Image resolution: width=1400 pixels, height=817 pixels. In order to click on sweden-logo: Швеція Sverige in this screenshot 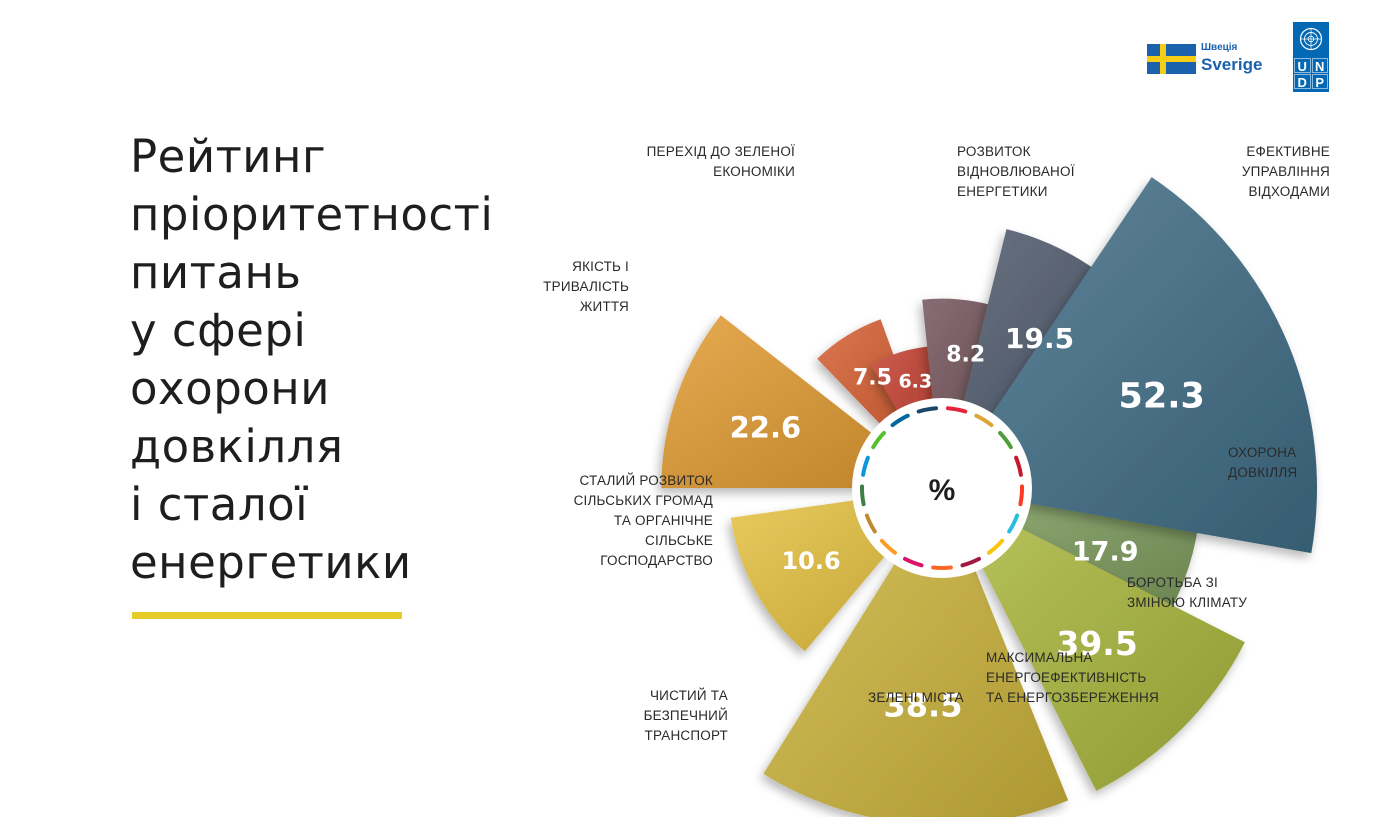, I will do `click(1207, 59)`.